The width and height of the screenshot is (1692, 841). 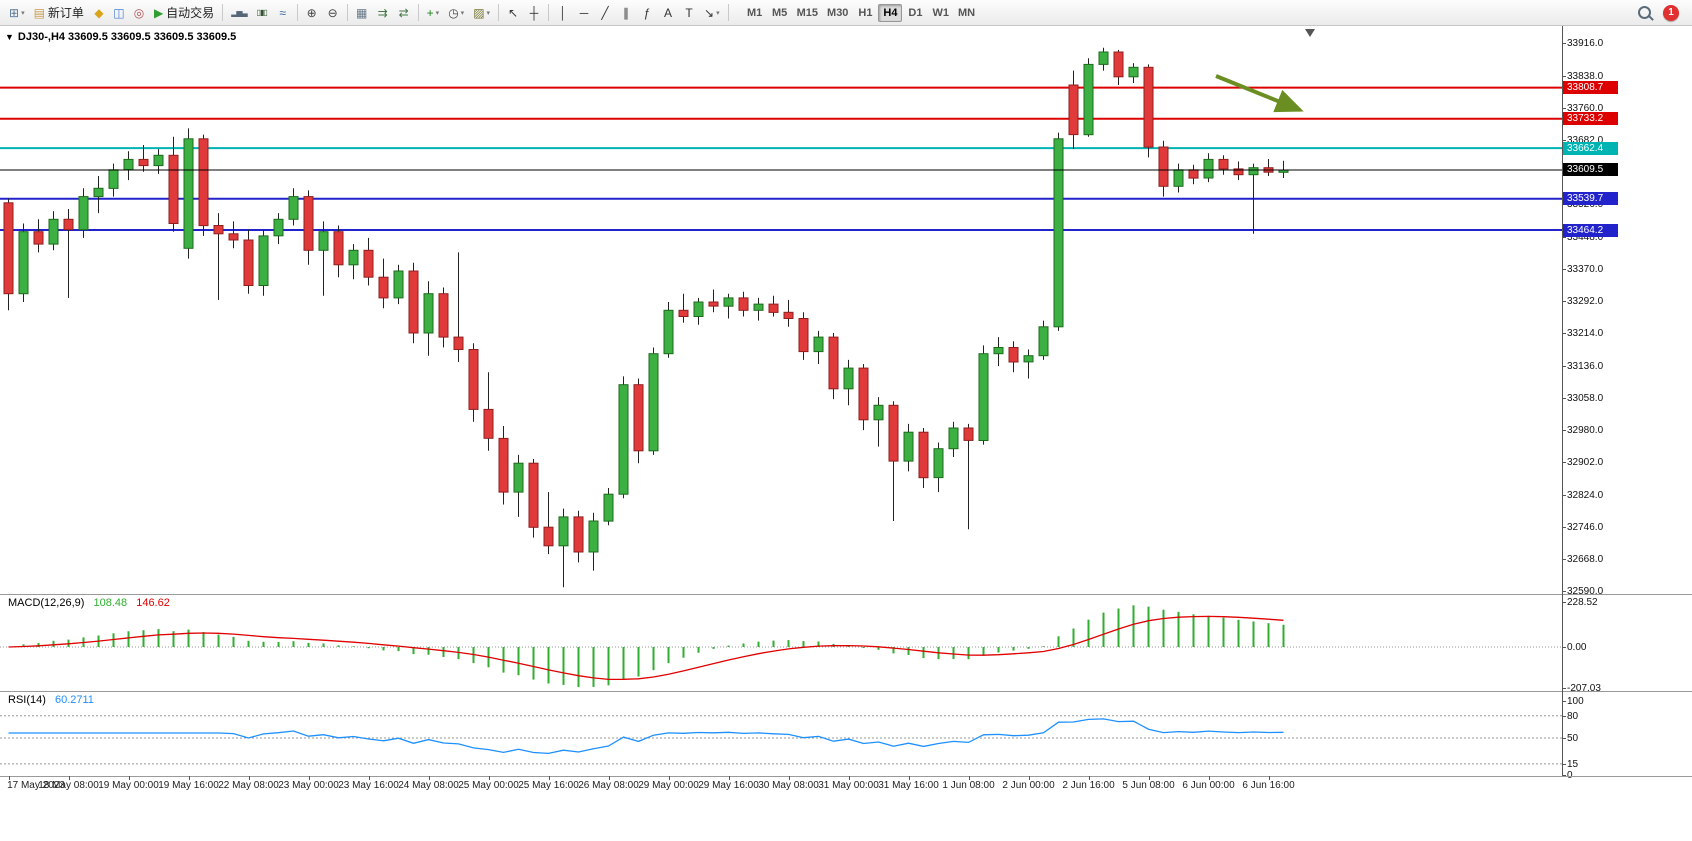 I want to click on templates-icon: ▨, so click(x=479, y=12).